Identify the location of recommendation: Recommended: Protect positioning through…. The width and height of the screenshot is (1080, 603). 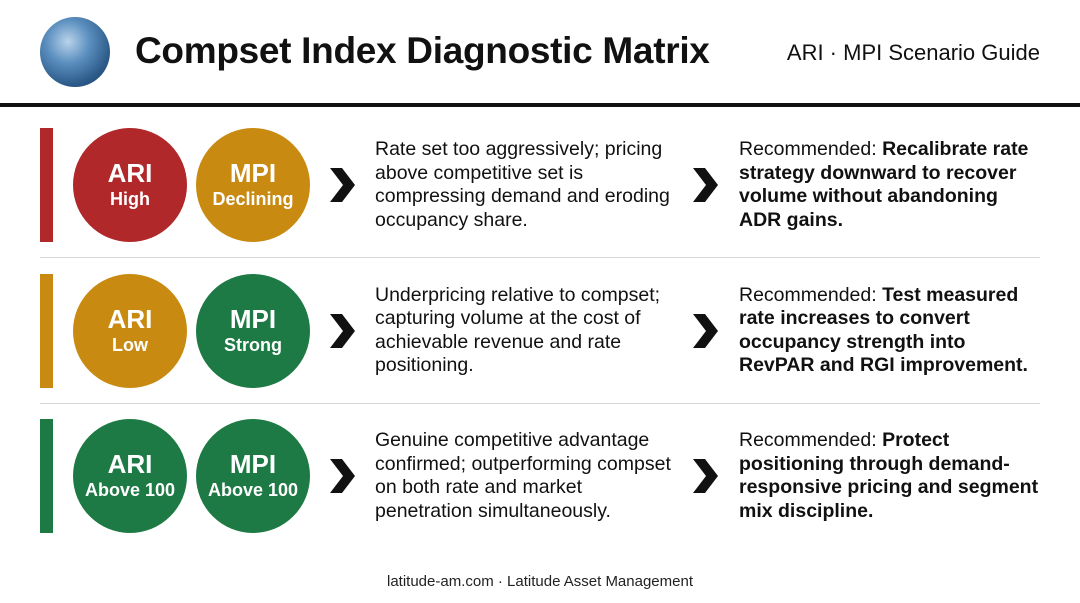
(891, 476).